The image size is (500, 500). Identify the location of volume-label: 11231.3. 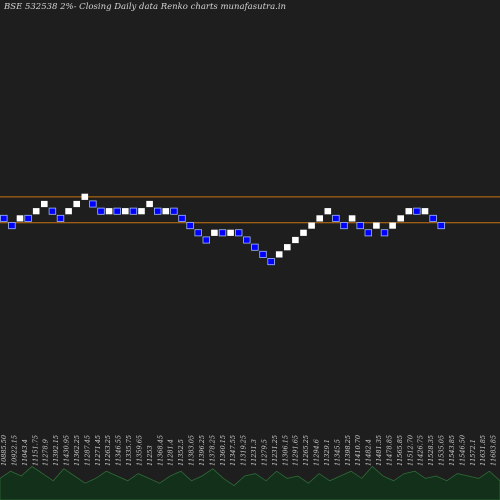
(254, 452).